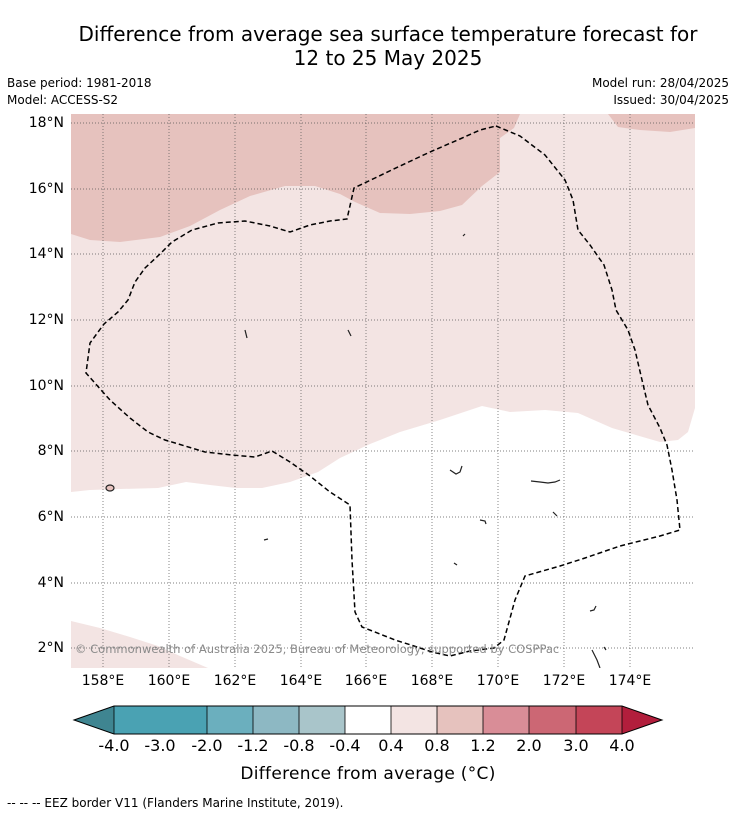 This screenshot has height=816, width=736. Describe the element at coordinates (299, 745) in the screenshot. I see `colorbar-tick: -0.8` at that location.